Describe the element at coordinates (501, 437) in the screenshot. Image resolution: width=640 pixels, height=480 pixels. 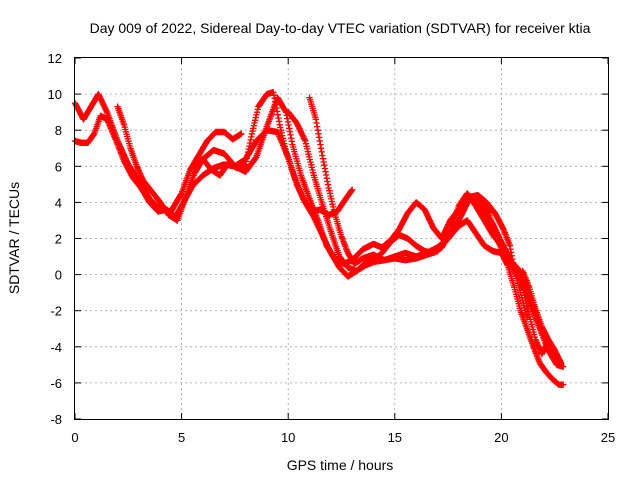
I see `x-tick-label: 20` at that location.